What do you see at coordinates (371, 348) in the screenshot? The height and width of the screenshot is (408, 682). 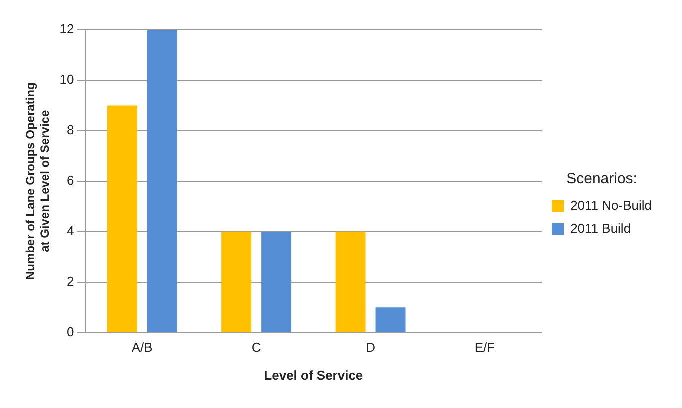 I see `x-tick-label: D` at bounding box center [371, 348].